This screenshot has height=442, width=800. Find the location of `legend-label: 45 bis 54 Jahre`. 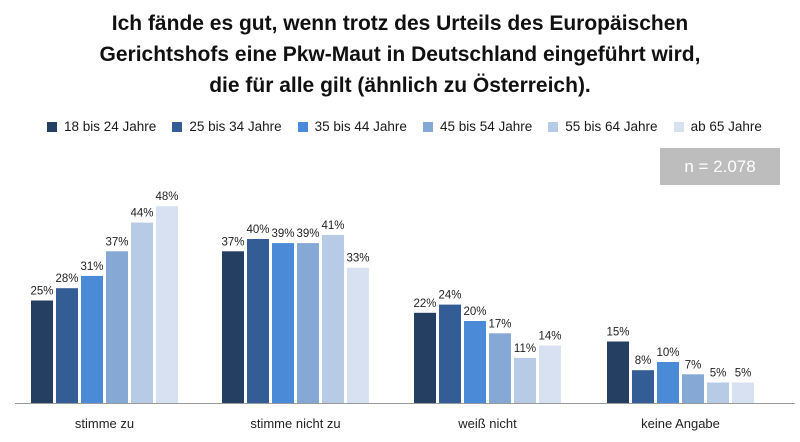

legend-label: 45 bis 54 Jahre is located at coordinates (486, 126).